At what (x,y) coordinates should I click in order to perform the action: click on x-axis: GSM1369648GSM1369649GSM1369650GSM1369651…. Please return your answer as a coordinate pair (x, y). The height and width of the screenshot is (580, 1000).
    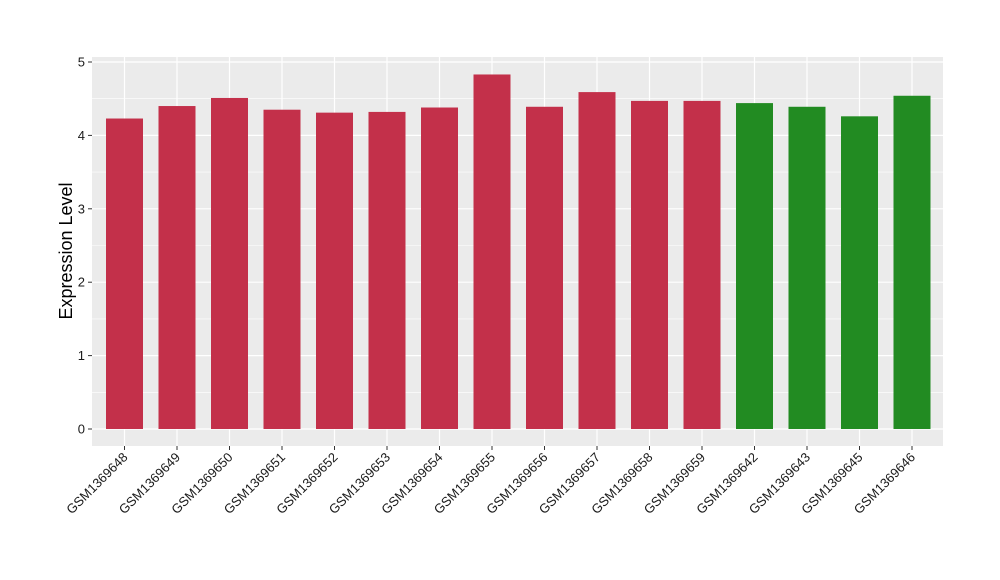
    Looking at the image, I should click on (490, 481).